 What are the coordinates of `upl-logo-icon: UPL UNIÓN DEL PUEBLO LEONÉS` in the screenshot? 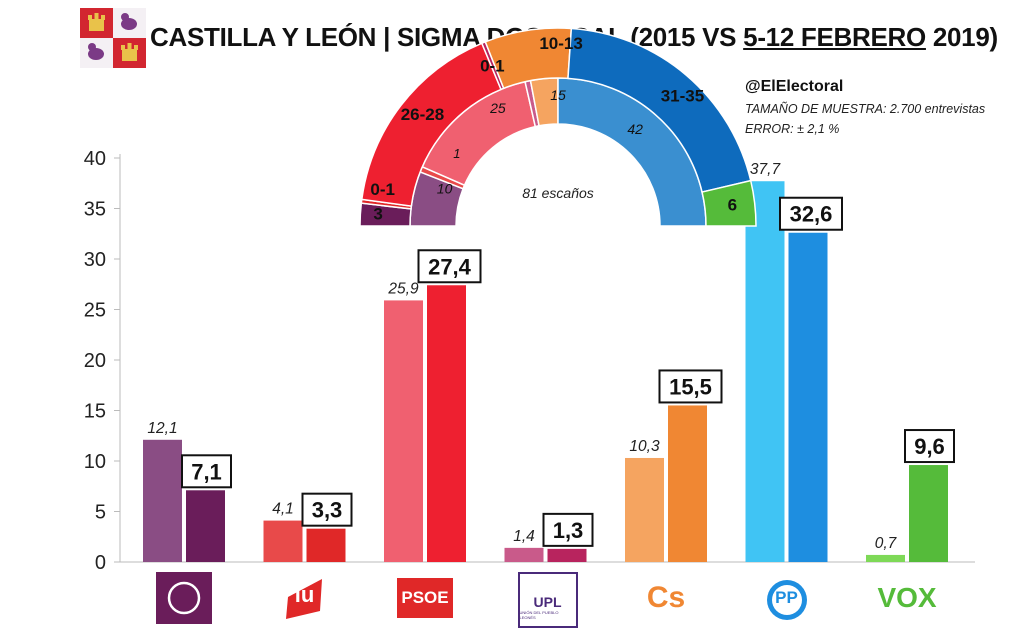 It's located at (547, 600).